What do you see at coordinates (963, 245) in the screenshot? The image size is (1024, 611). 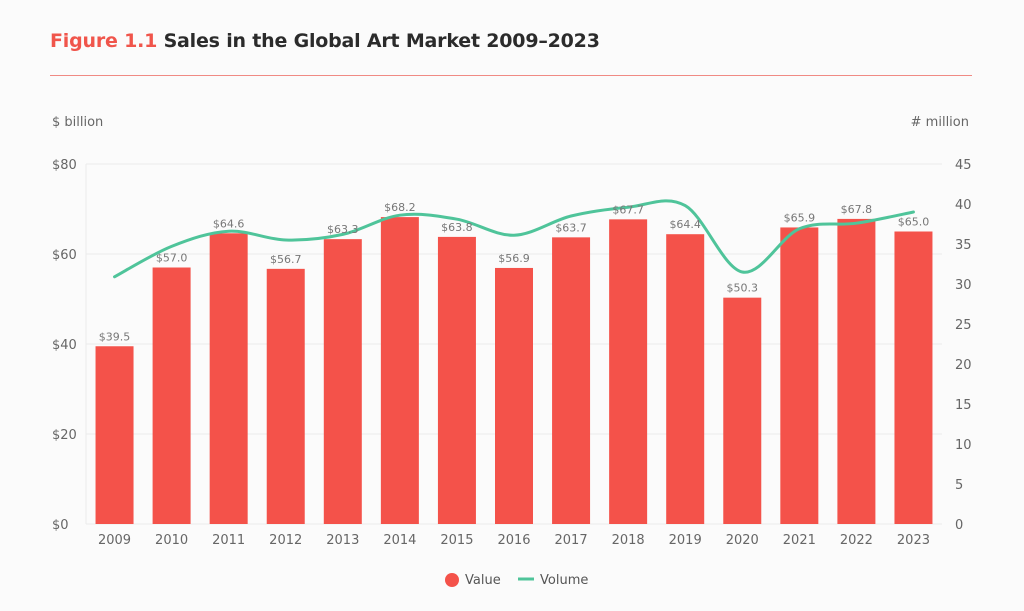 I see `y-right-tick-label: 35` at bounding box center [963, 245].